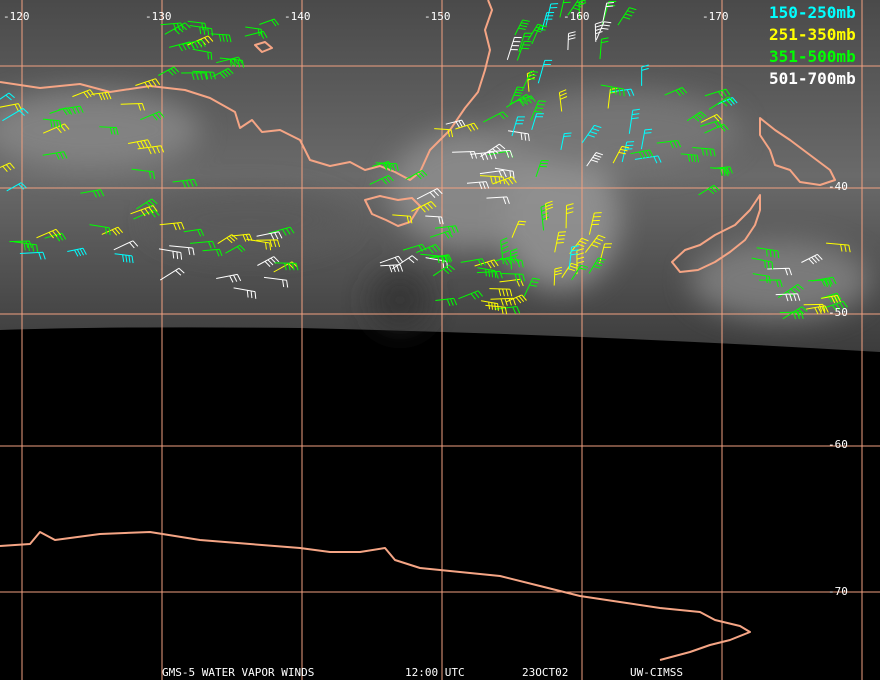 The width and height of the screenshot is (880, 680). What do you see at coordinates (437, 16) in the screenshot?
I see `lon-label: -150` at bounding box center [437, 16].